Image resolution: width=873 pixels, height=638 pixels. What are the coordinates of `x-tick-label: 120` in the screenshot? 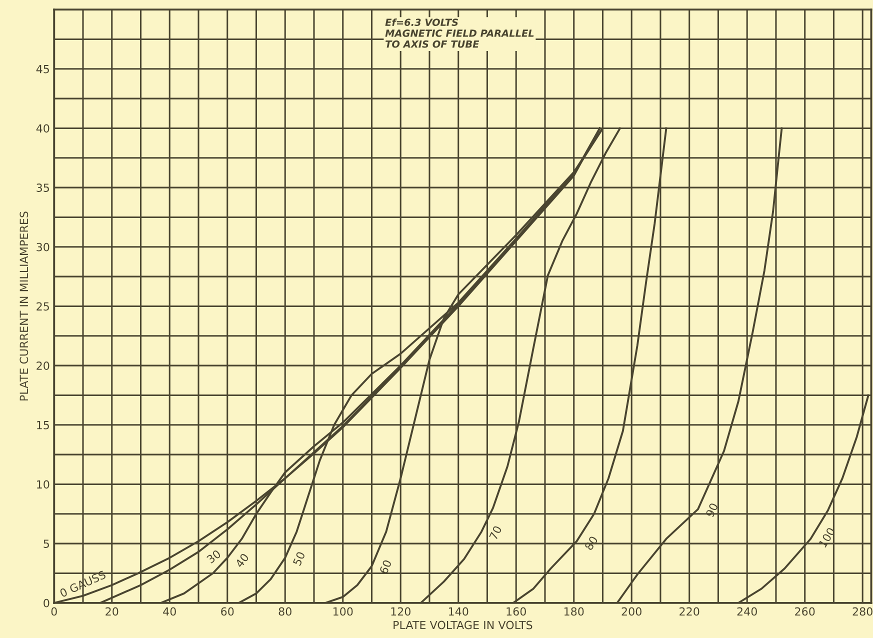 It's located at (400, 611).